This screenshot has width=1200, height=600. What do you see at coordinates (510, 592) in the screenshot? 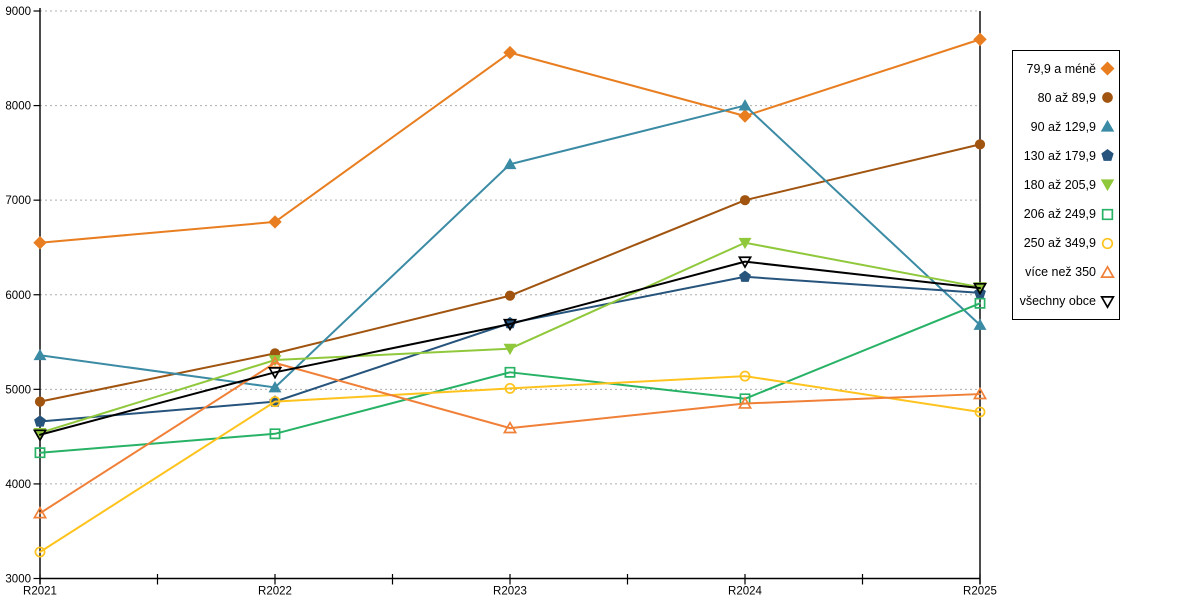
I see `x-tick-label: R2023` at bounding box center [510, 592].